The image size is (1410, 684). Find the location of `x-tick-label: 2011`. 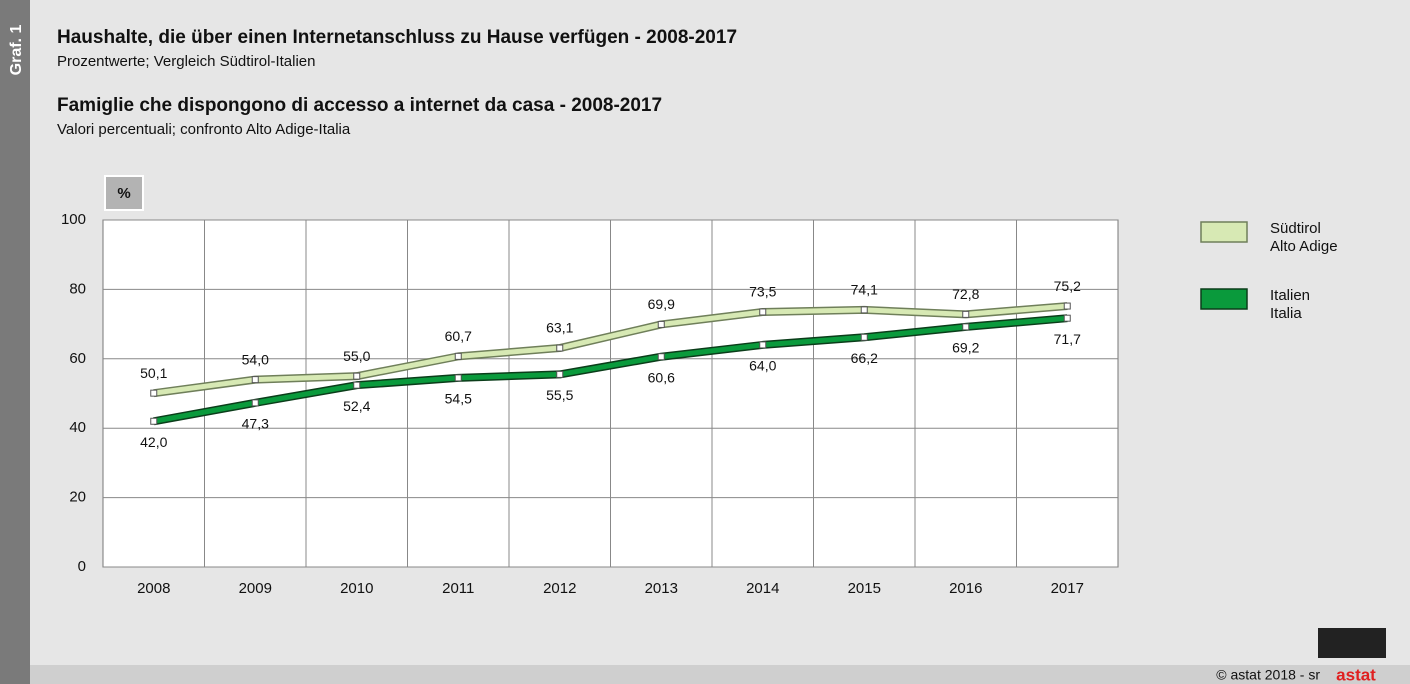

x-tick-label: 2011 is located at coordinates (458, 588).